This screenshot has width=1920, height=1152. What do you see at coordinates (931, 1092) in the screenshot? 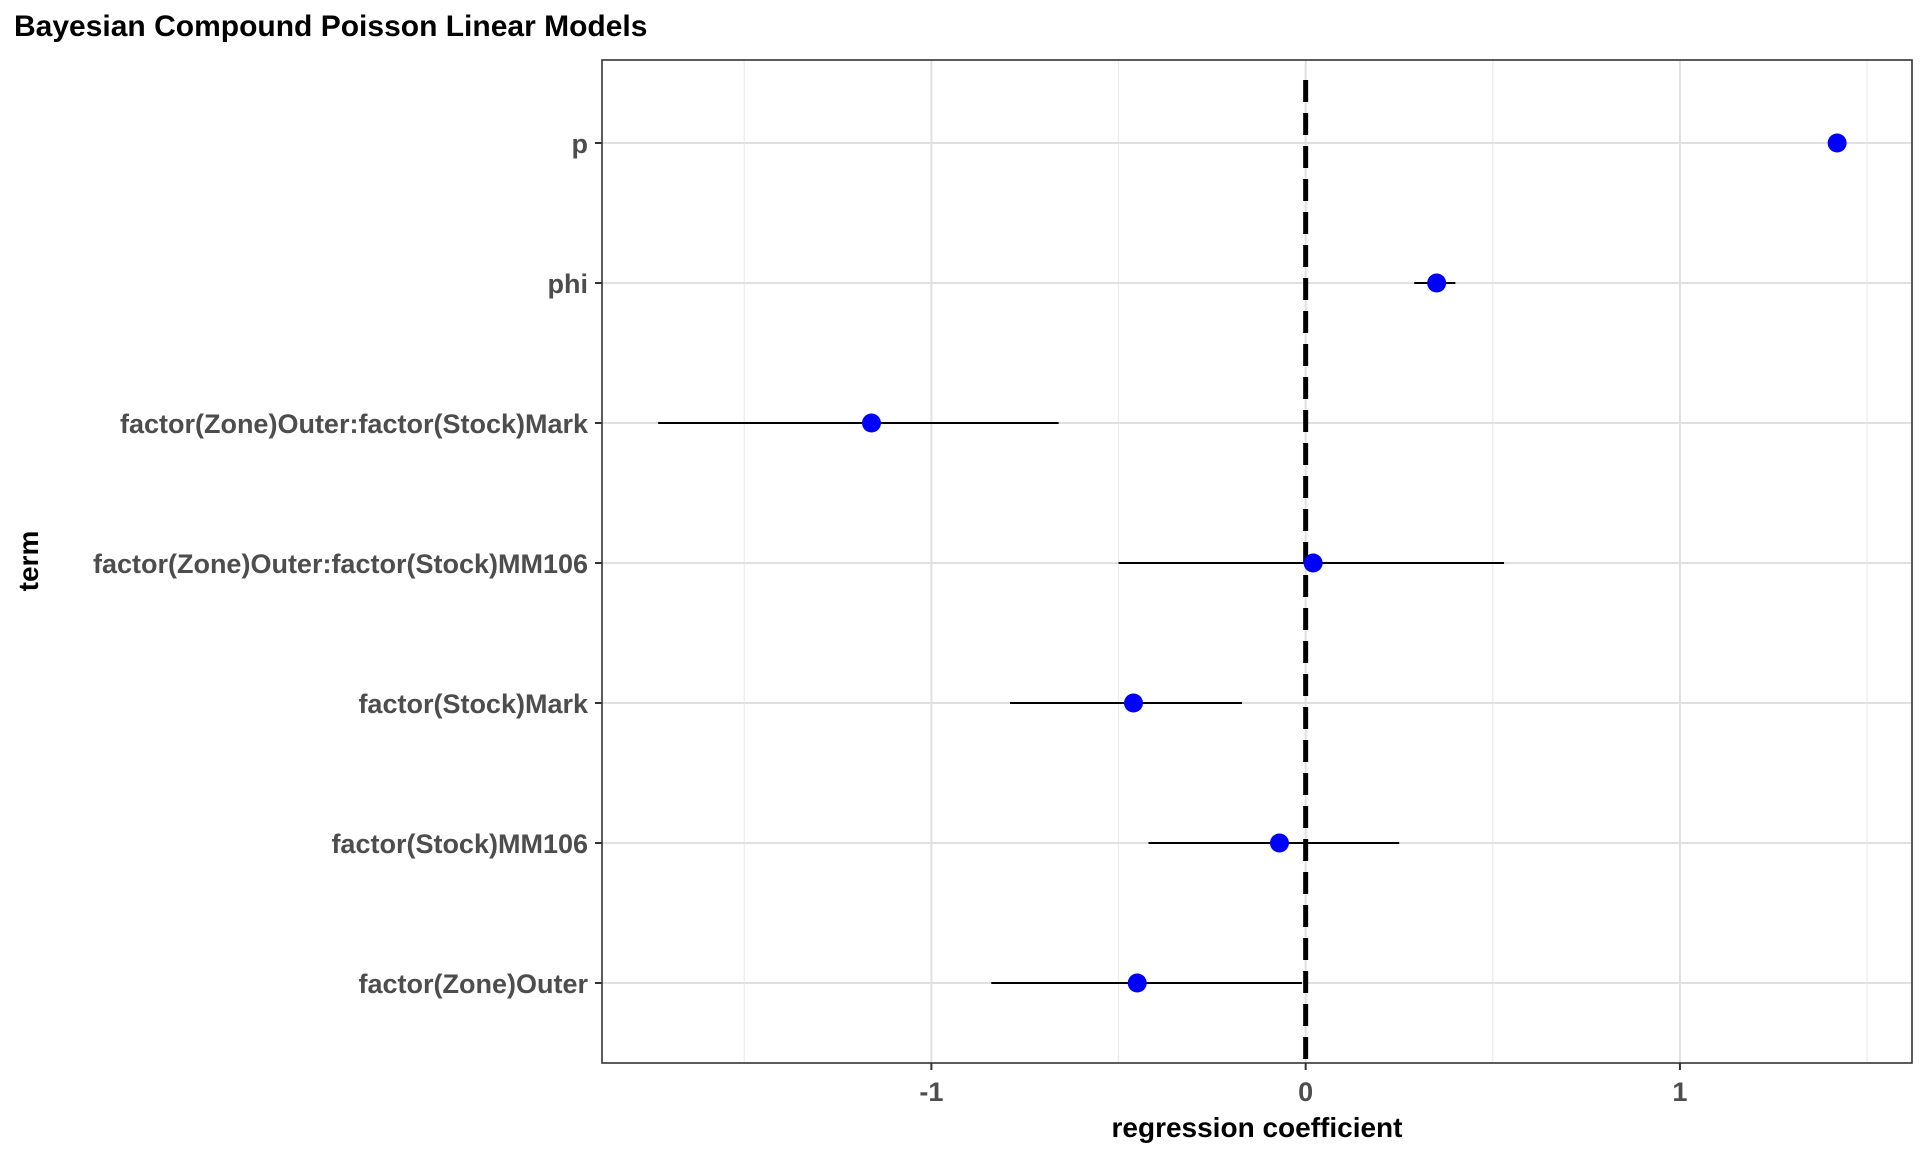
I see `x-tick-label: -1` at bounding box center [931, 1092].